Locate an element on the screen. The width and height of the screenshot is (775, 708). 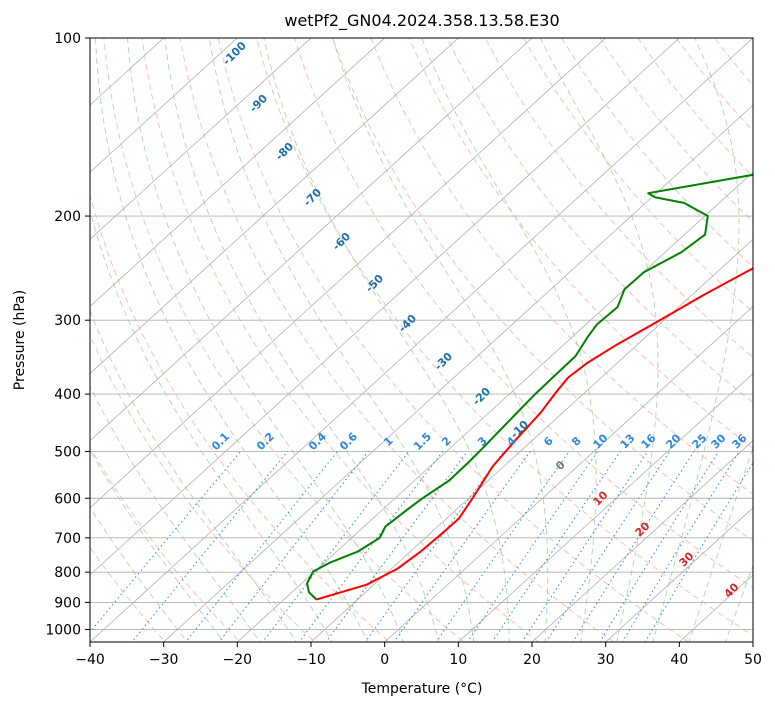
x-axis-label: Temperature (°C) is located at coordinates (422, 689).